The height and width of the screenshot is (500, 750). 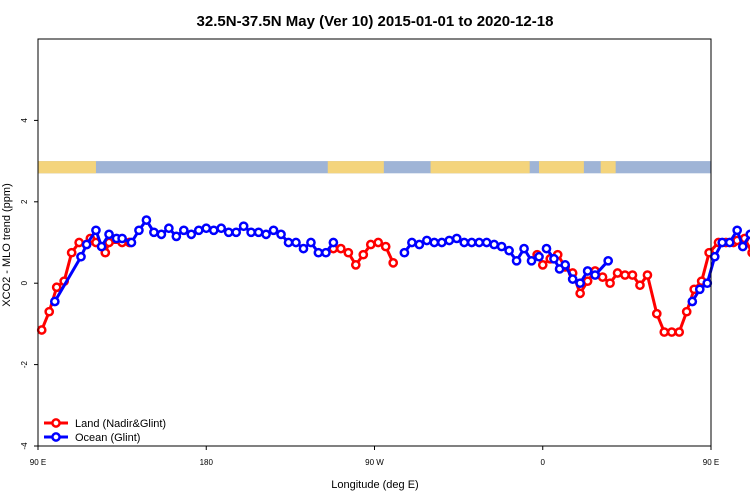 I want to click on legend-label: Land (Nadir&Glint), so click(x=120, y=424).